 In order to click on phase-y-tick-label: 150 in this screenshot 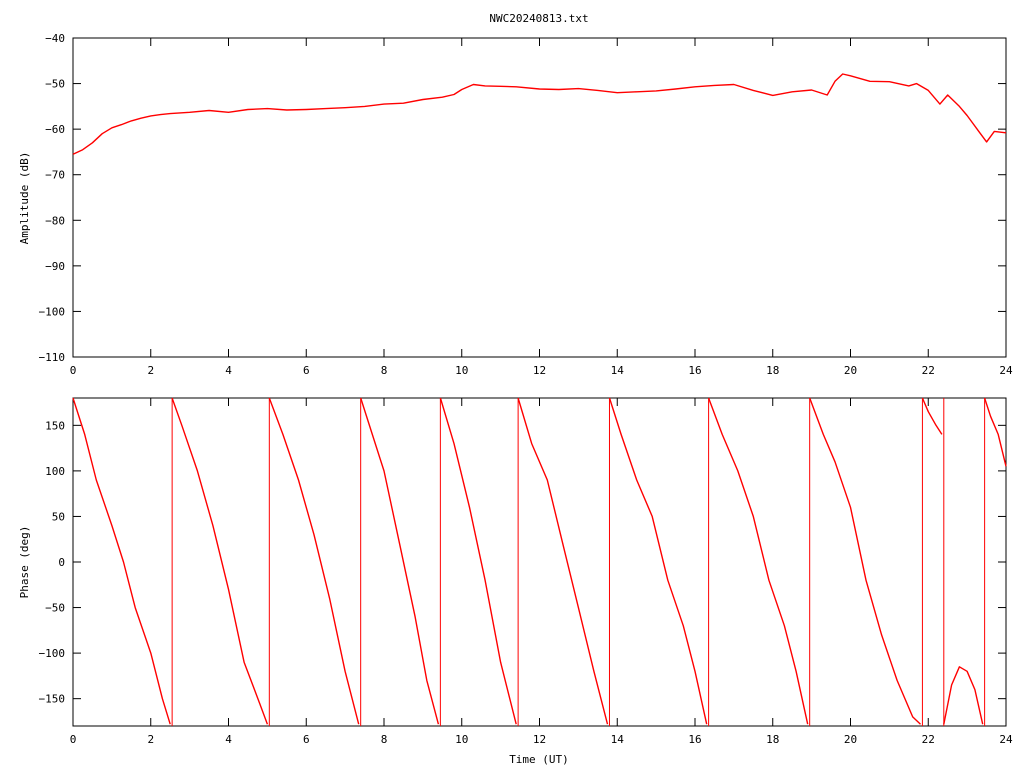, I will do `click(55, 425)`.